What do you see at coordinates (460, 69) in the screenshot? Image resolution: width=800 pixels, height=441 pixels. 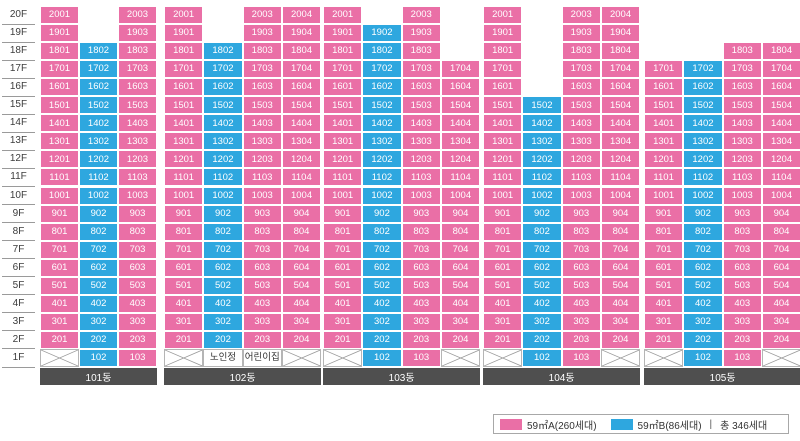 I see `unit-cell: 1704` at bounding box center [460, 69].